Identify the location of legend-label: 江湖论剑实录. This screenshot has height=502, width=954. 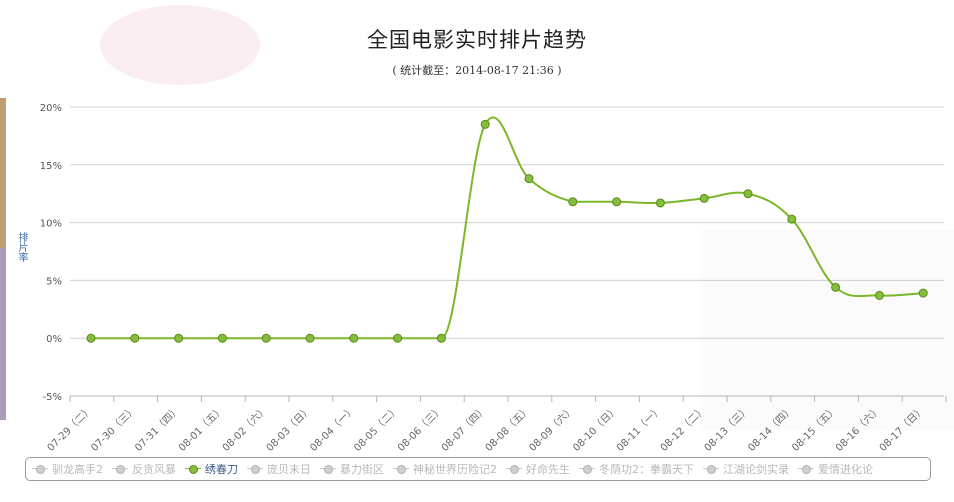
(756, 469).